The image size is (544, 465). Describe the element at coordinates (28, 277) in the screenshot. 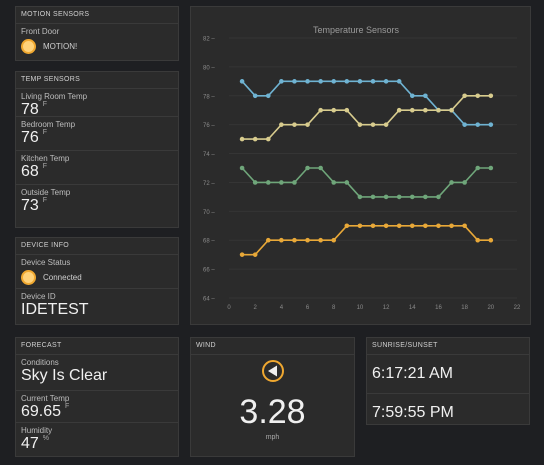

I see `connection-indicator-icon` at that location.